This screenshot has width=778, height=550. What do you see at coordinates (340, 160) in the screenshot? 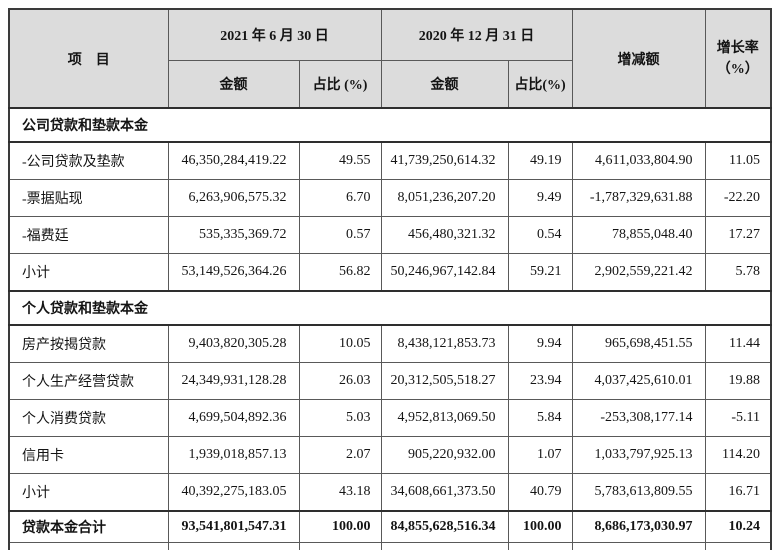
I see `pct-2021-cell: 49.55` at bounding box center [340, 160].